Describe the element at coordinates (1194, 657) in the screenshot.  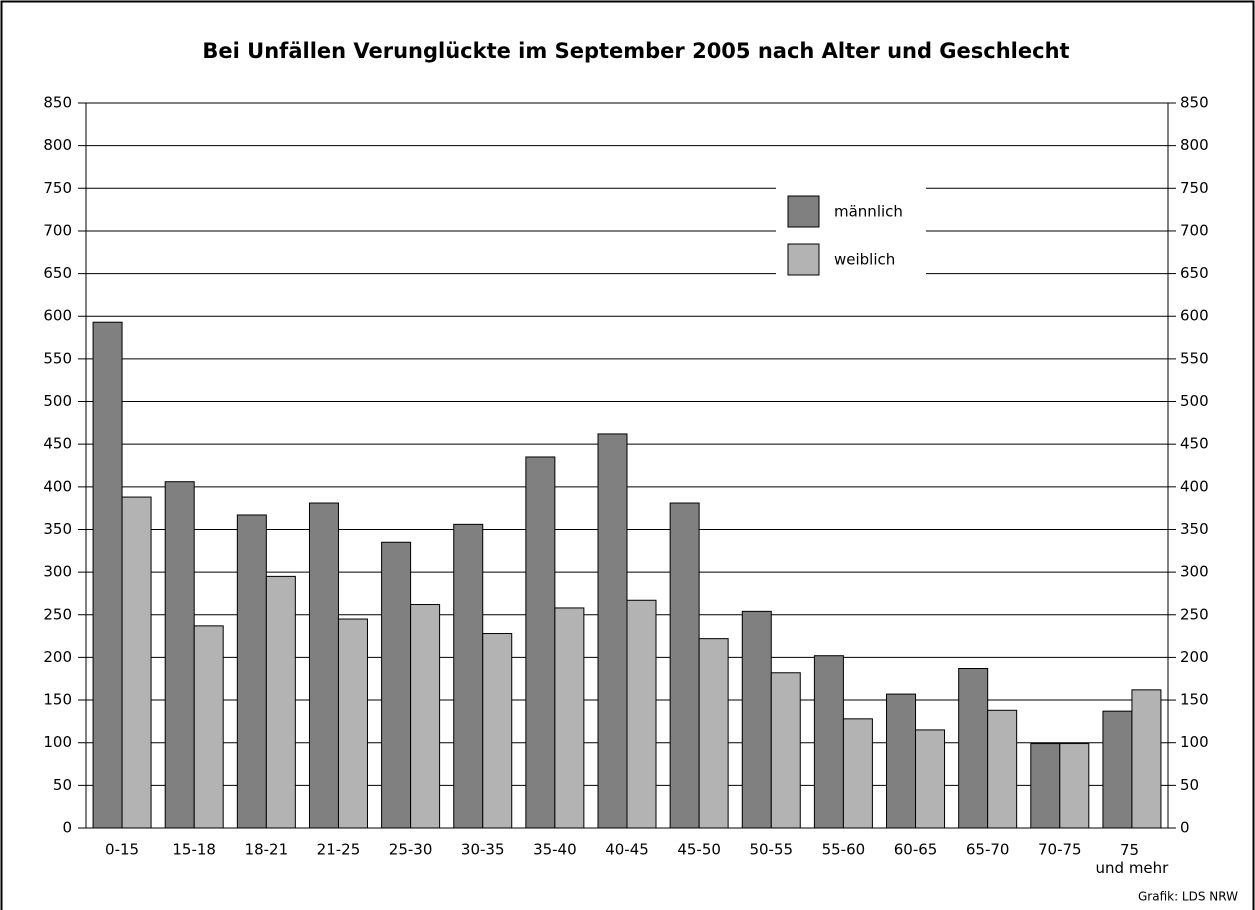
I see `y2-tick-label: 200` at that location.